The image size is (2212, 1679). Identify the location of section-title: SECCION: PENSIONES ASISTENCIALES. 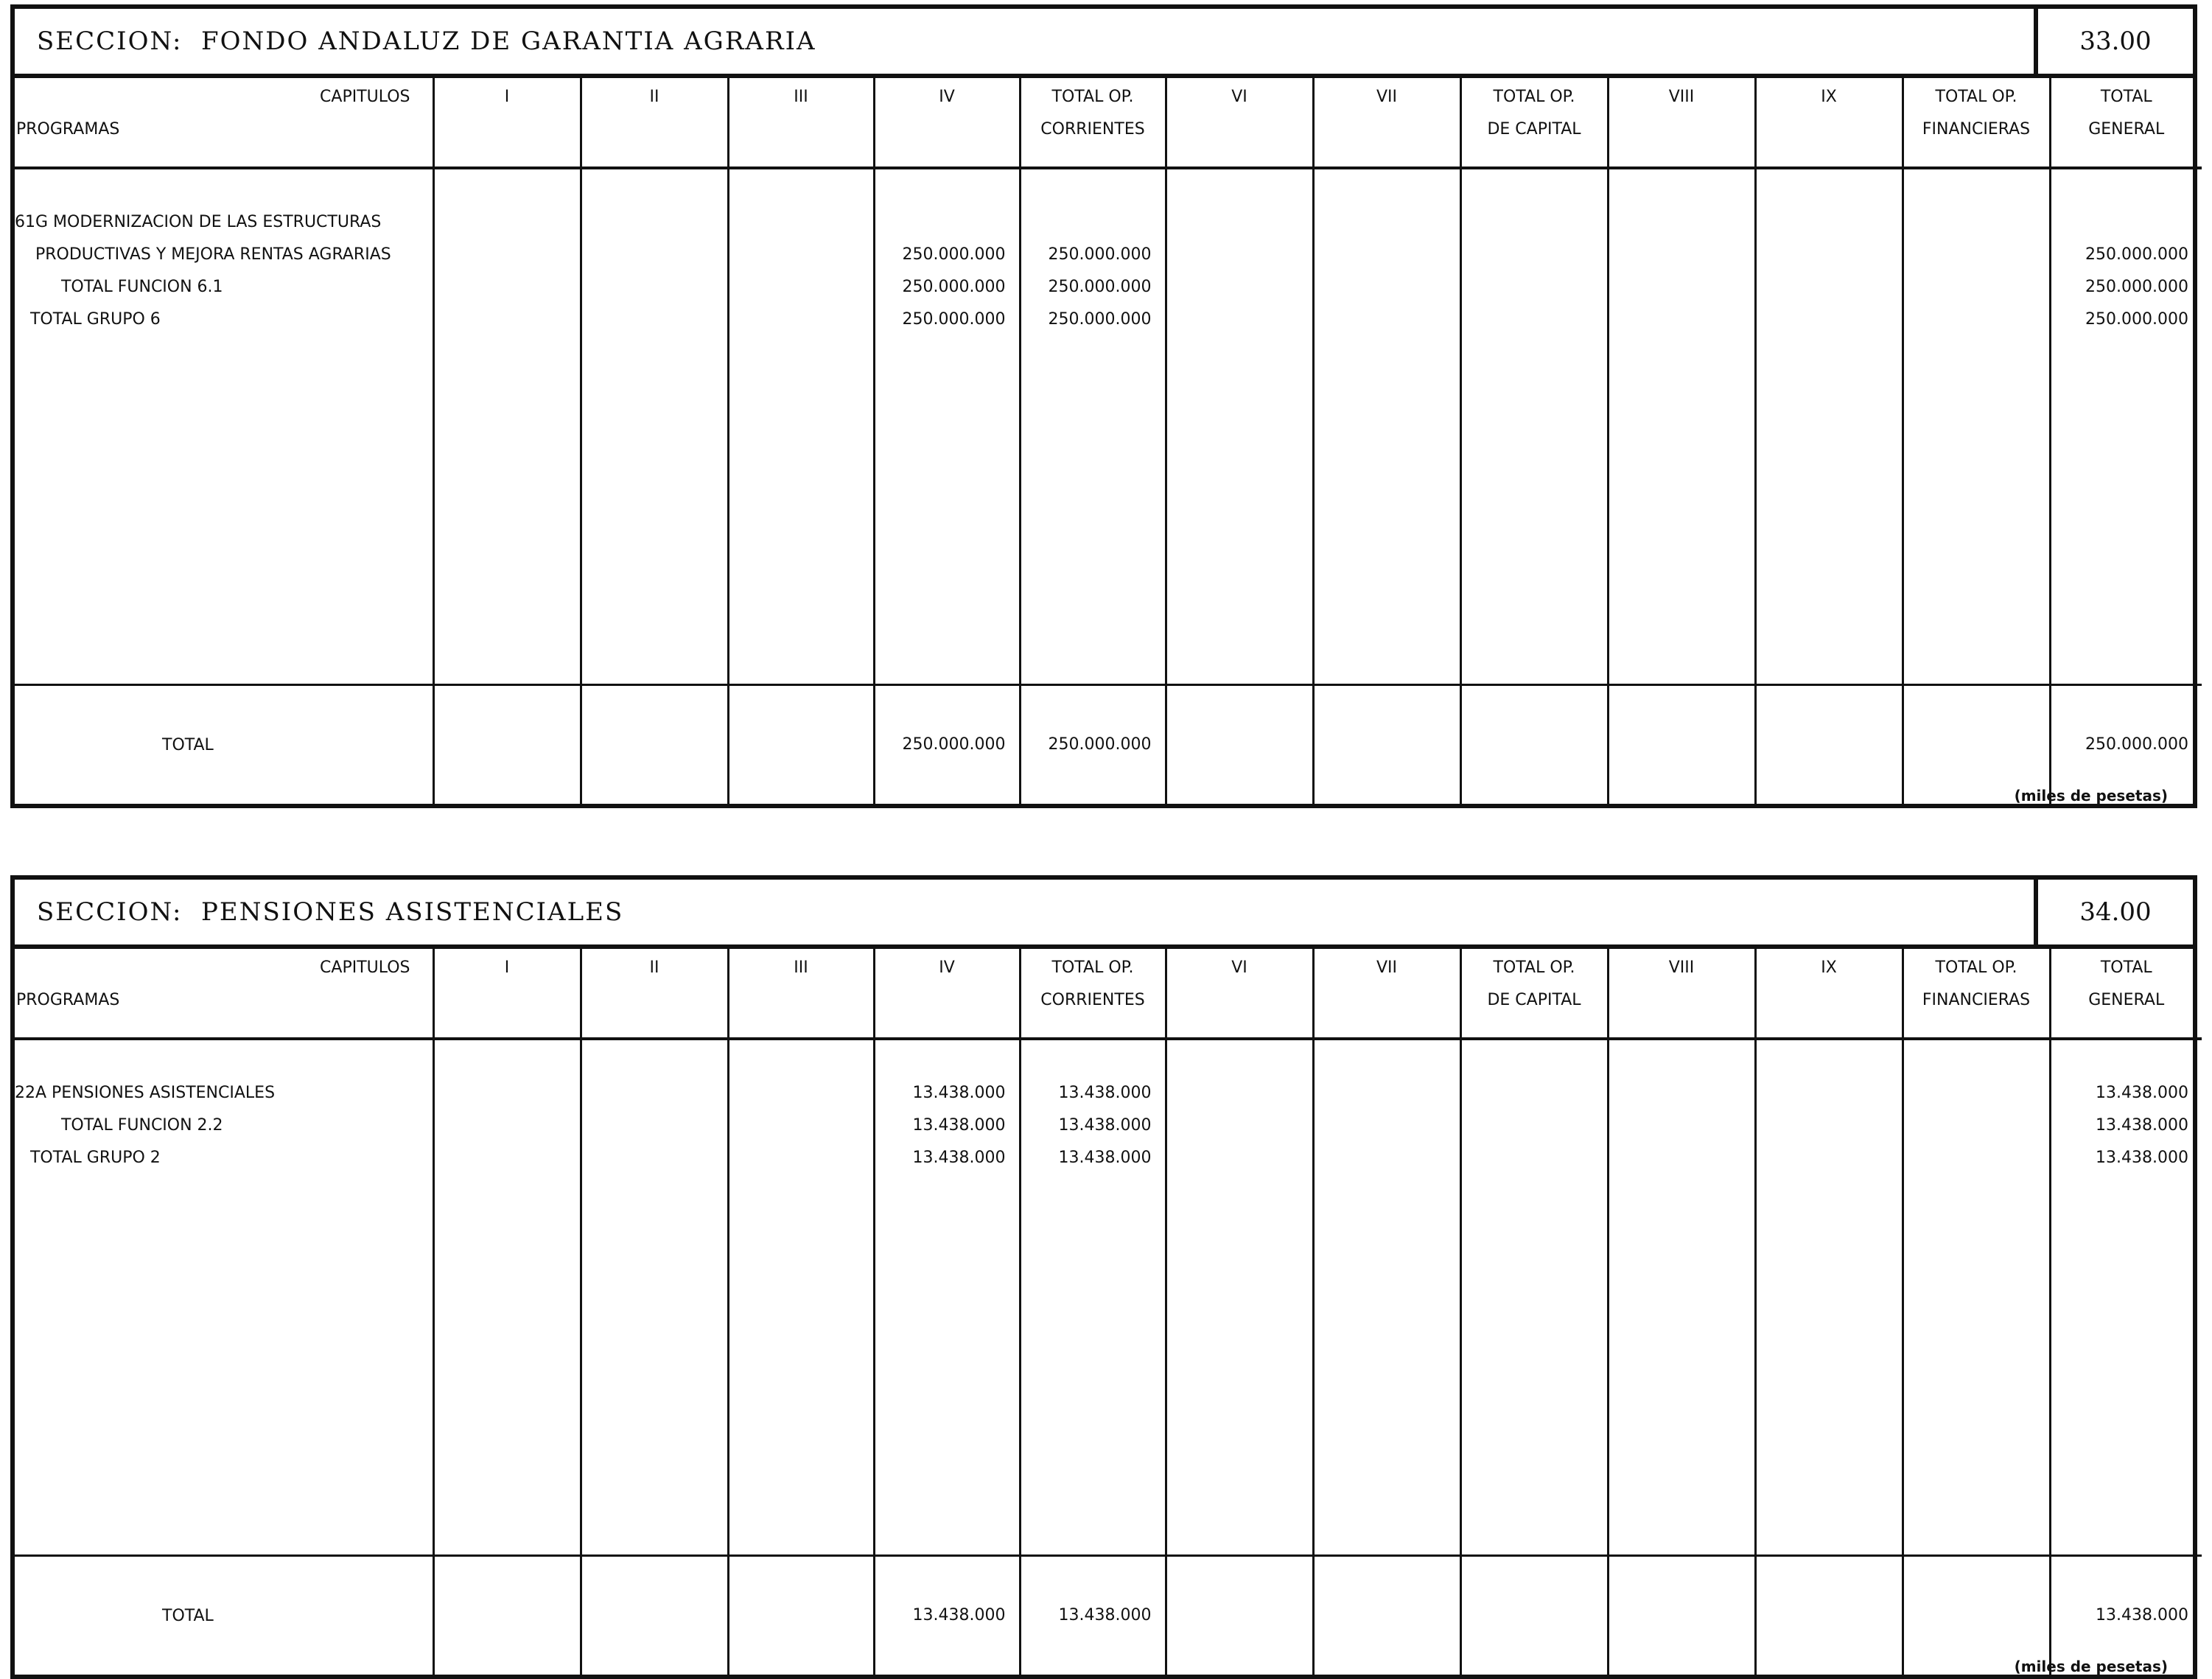
(330, 912).